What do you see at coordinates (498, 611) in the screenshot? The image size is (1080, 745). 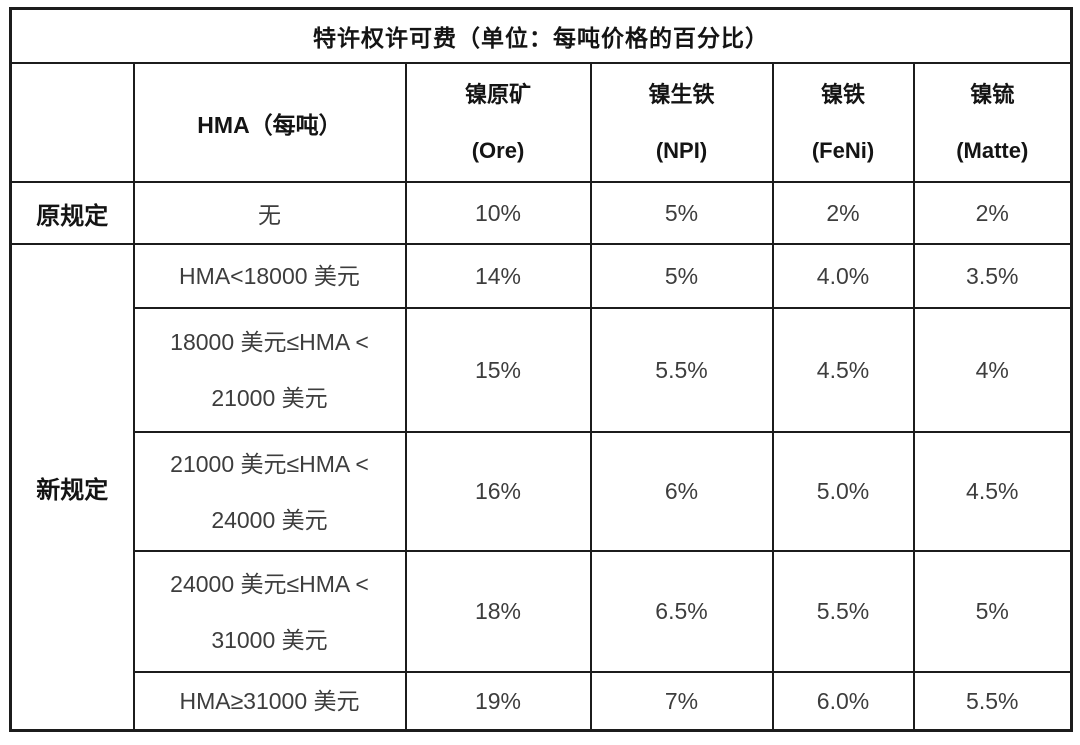 I see `new-rule-ore: 18%` at bounding box center [498, 611].